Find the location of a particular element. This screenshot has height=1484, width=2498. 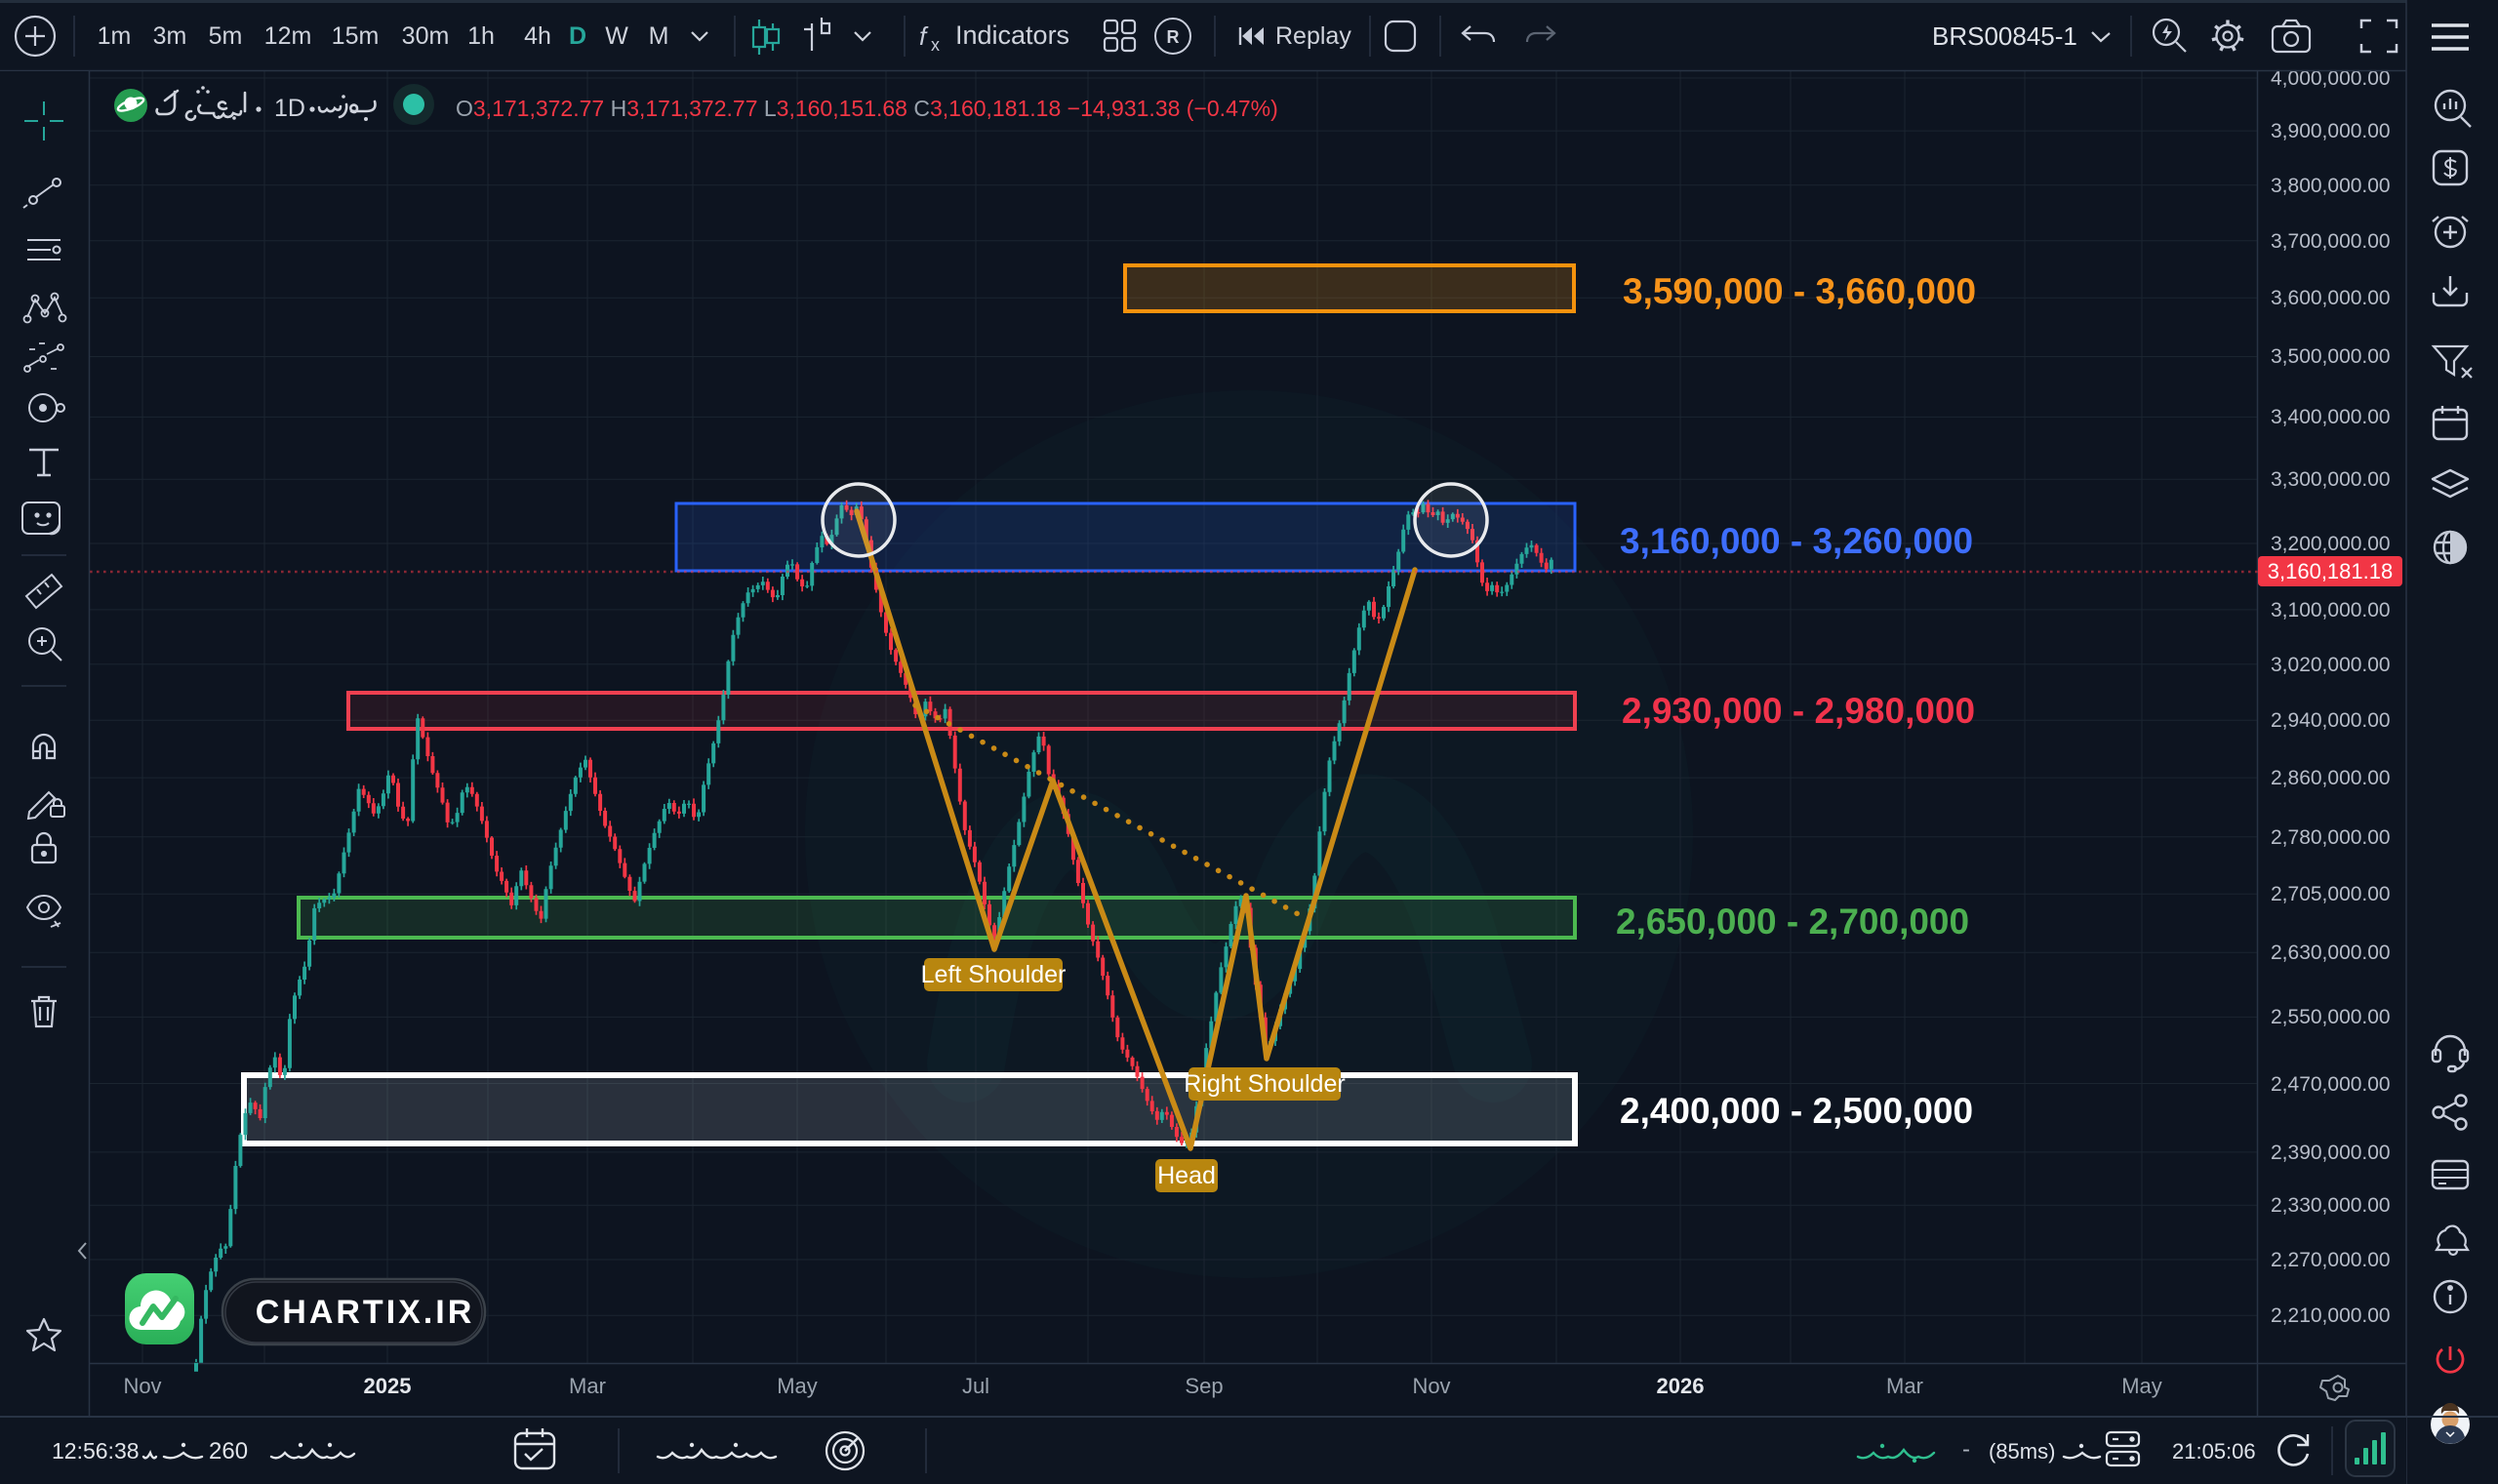

svg-text: 3,590,000 - 3,660,000 is located at coordinates (1799, 291).